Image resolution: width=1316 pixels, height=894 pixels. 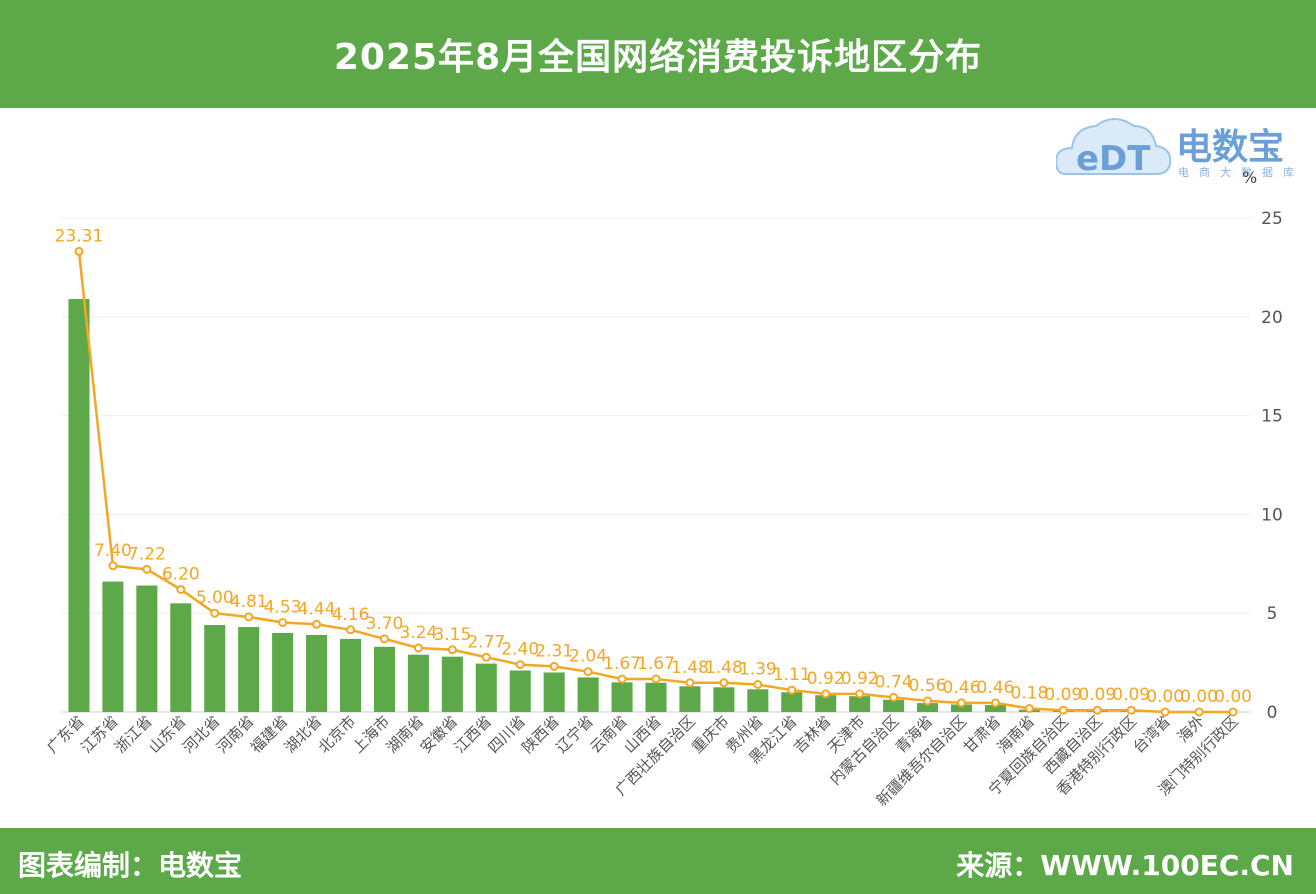 What do you see at coordinates (506, 734) in the screenshot?
I see `x-tick-label: 四川省` at bounding box center [506, 734].